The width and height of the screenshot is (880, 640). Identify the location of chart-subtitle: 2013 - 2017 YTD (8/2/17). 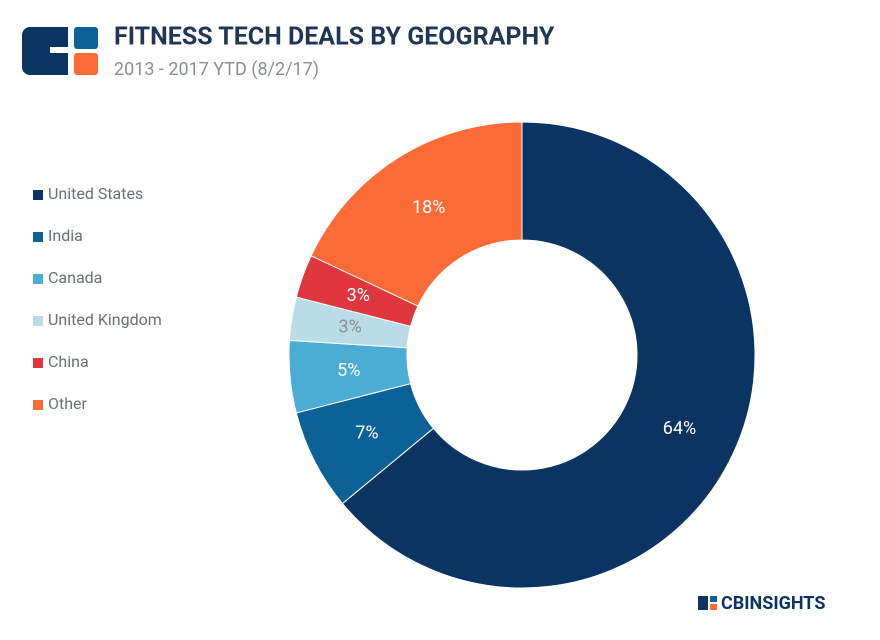
(216, 69).